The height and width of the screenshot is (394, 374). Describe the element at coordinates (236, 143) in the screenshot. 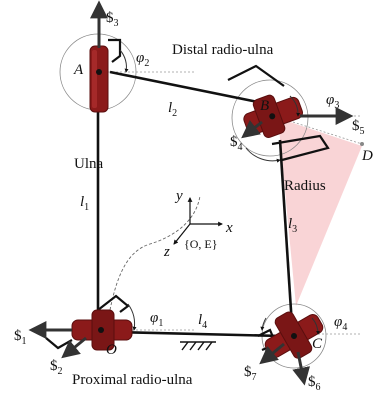

I see `screw-4-label: $4` at that location.